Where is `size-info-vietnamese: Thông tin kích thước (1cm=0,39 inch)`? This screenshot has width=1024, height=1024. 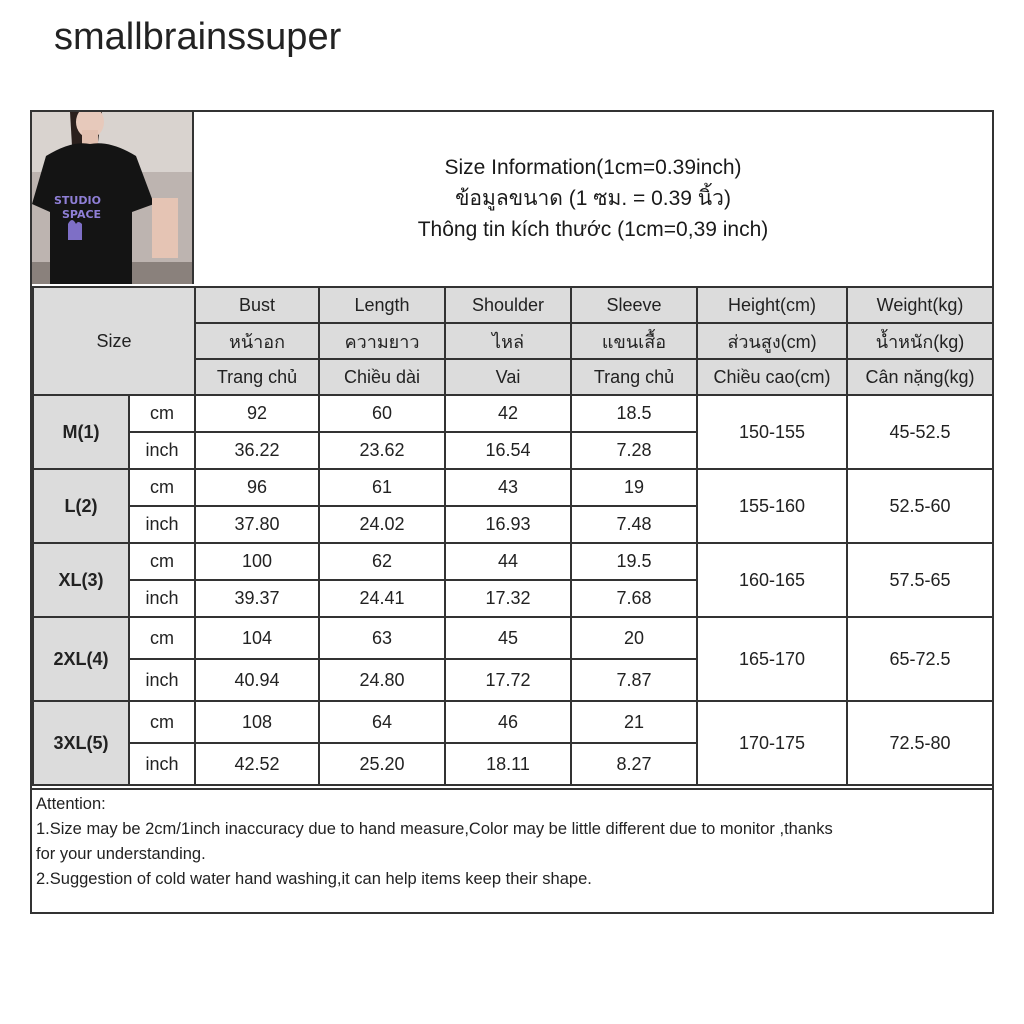
size-info-vietnamese: Thông tin kích thước (1cm=0,39 inch) is located at coordinates (593, 229).